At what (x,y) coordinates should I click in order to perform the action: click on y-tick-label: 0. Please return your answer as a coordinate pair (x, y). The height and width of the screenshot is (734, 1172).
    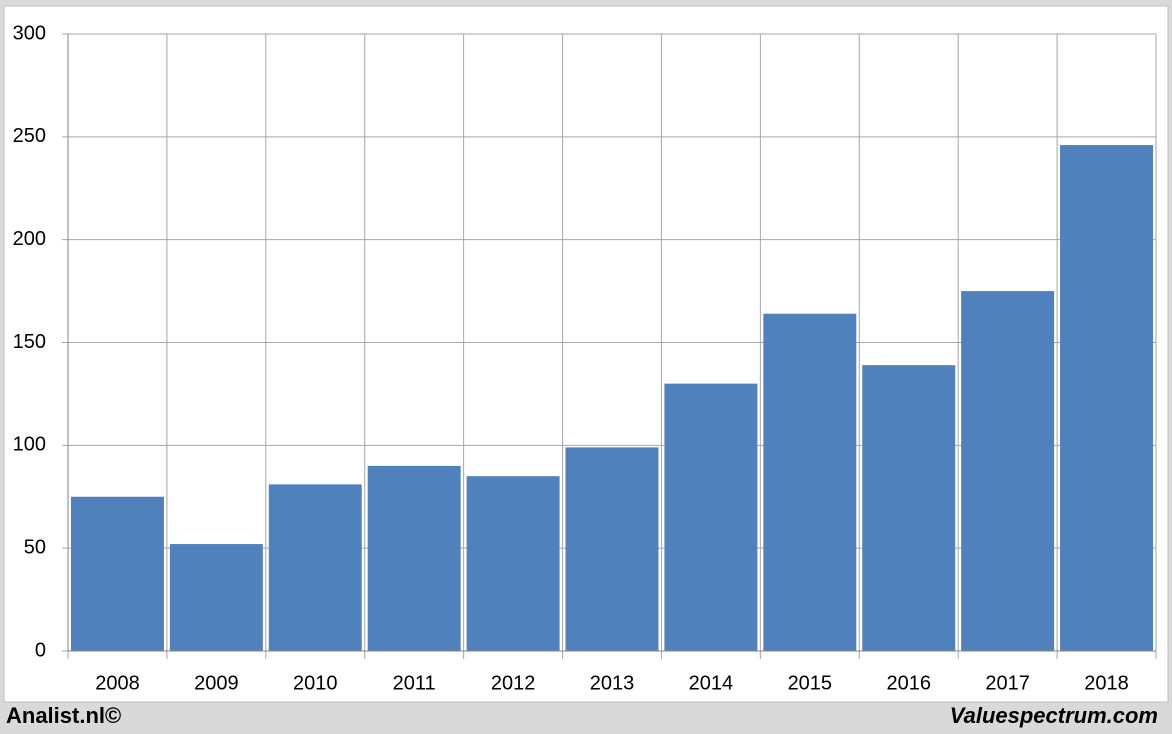
    Looking at the image, I should click on (40, 650).